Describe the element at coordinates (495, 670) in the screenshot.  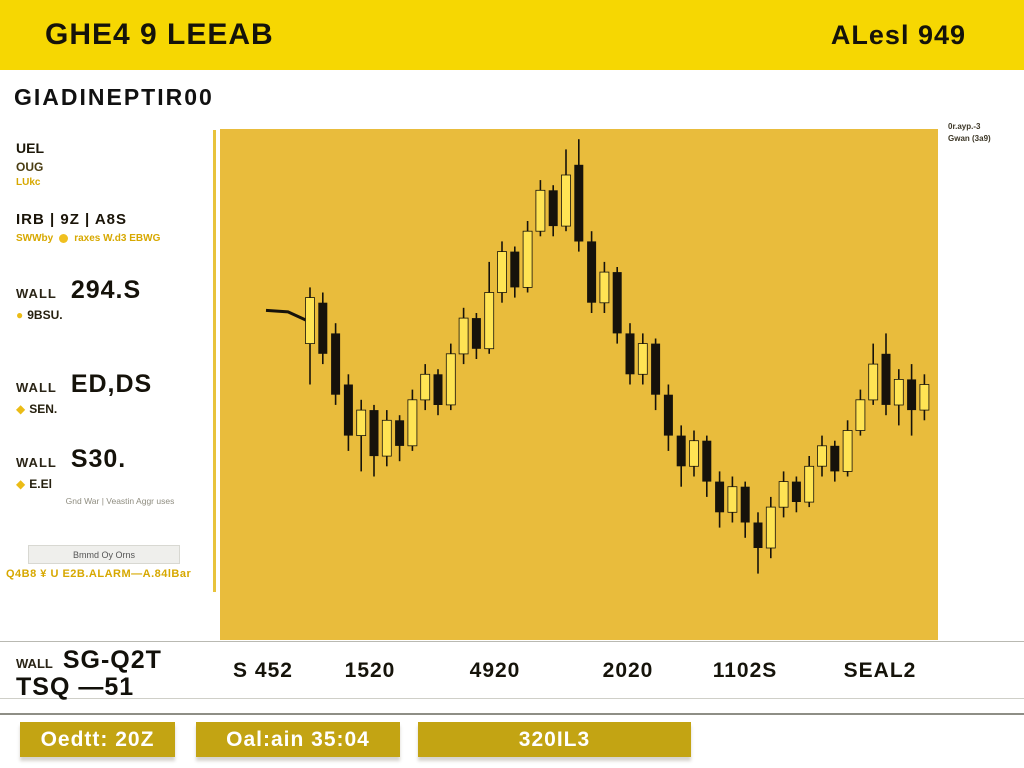
I see `x-axis-label: 4920` at that location.